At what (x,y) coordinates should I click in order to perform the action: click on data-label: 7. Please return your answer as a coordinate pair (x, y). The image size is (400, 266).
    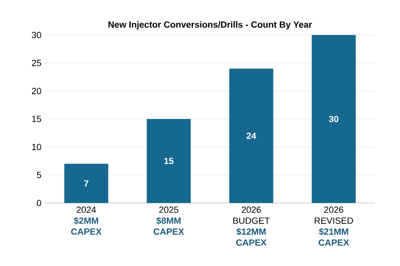
    Looking at the image, I should click on (86, 183).